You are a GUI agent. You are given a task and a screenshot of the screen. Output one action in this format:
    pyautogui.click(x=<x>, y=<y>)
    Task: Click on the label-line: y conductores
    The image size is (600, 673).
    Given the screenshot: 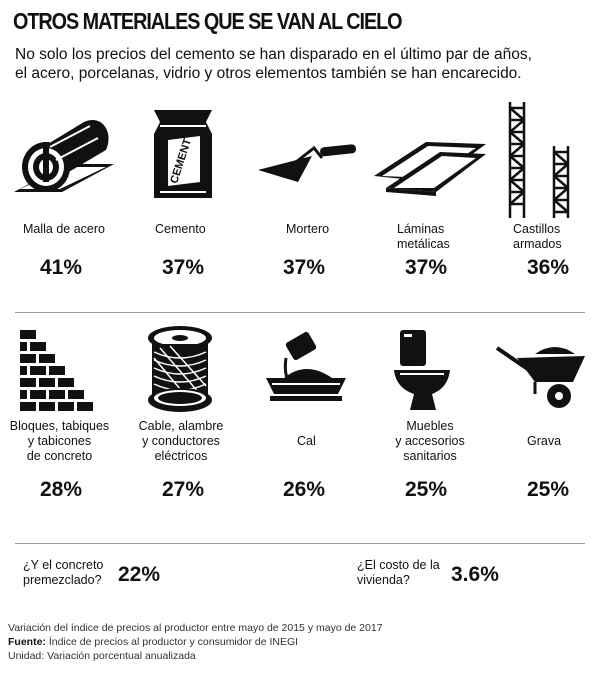 What is the action you would take?
    pyautogui.click(x=181, y=441)
    